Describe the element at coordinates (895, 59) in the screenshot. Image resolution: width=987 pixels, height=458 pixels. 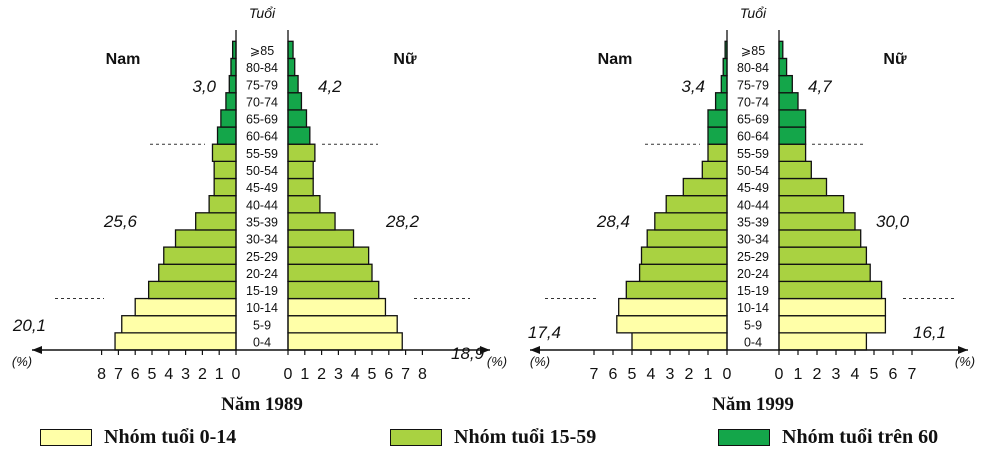
I see `female-label: Nữ` at that location.